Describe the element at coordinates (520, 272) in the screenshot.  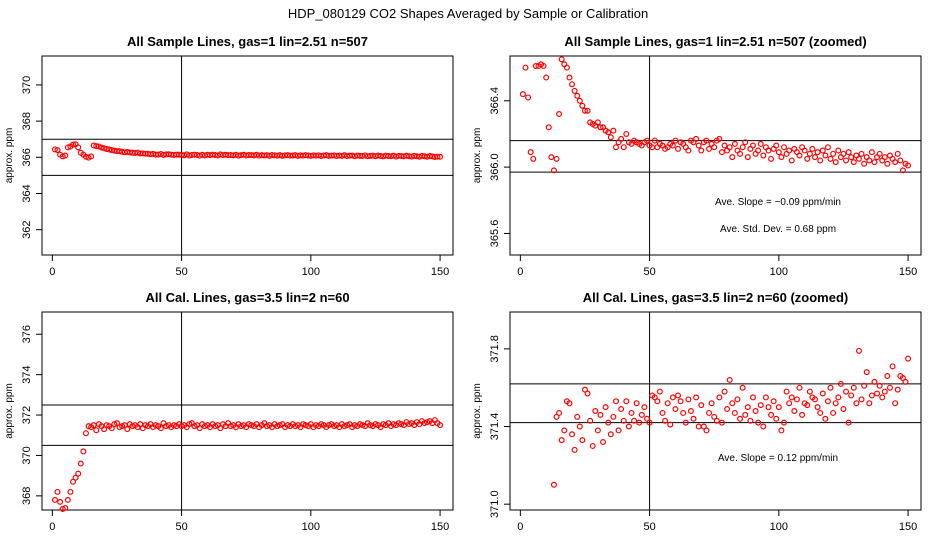
I see `x-tick-label: 0` at that location.